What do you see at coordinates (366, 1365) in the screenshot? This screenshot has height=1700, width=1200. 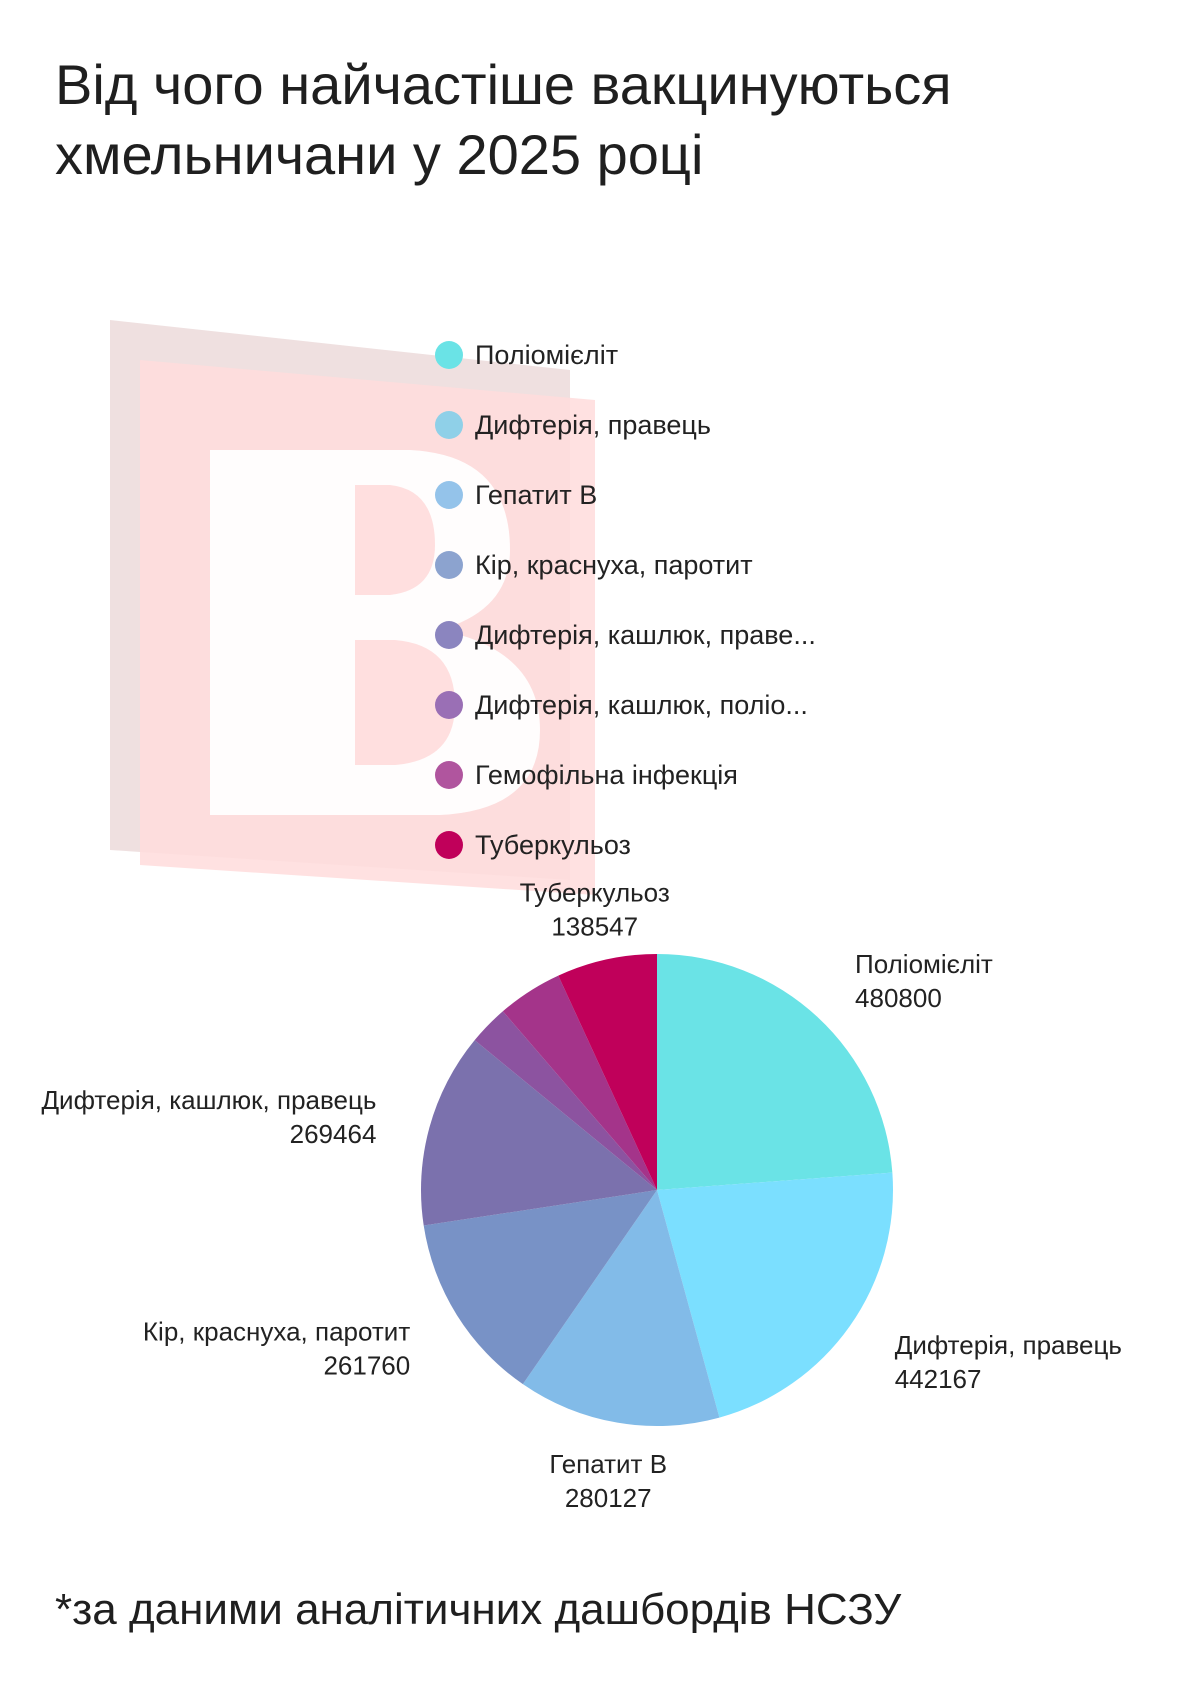 I see `slice-value-label: 261760` at bounding box center [366, 1365].